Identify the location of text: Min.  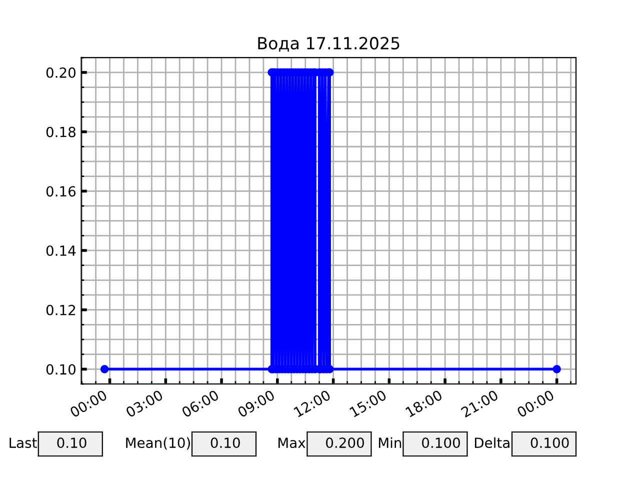
(390, 442).